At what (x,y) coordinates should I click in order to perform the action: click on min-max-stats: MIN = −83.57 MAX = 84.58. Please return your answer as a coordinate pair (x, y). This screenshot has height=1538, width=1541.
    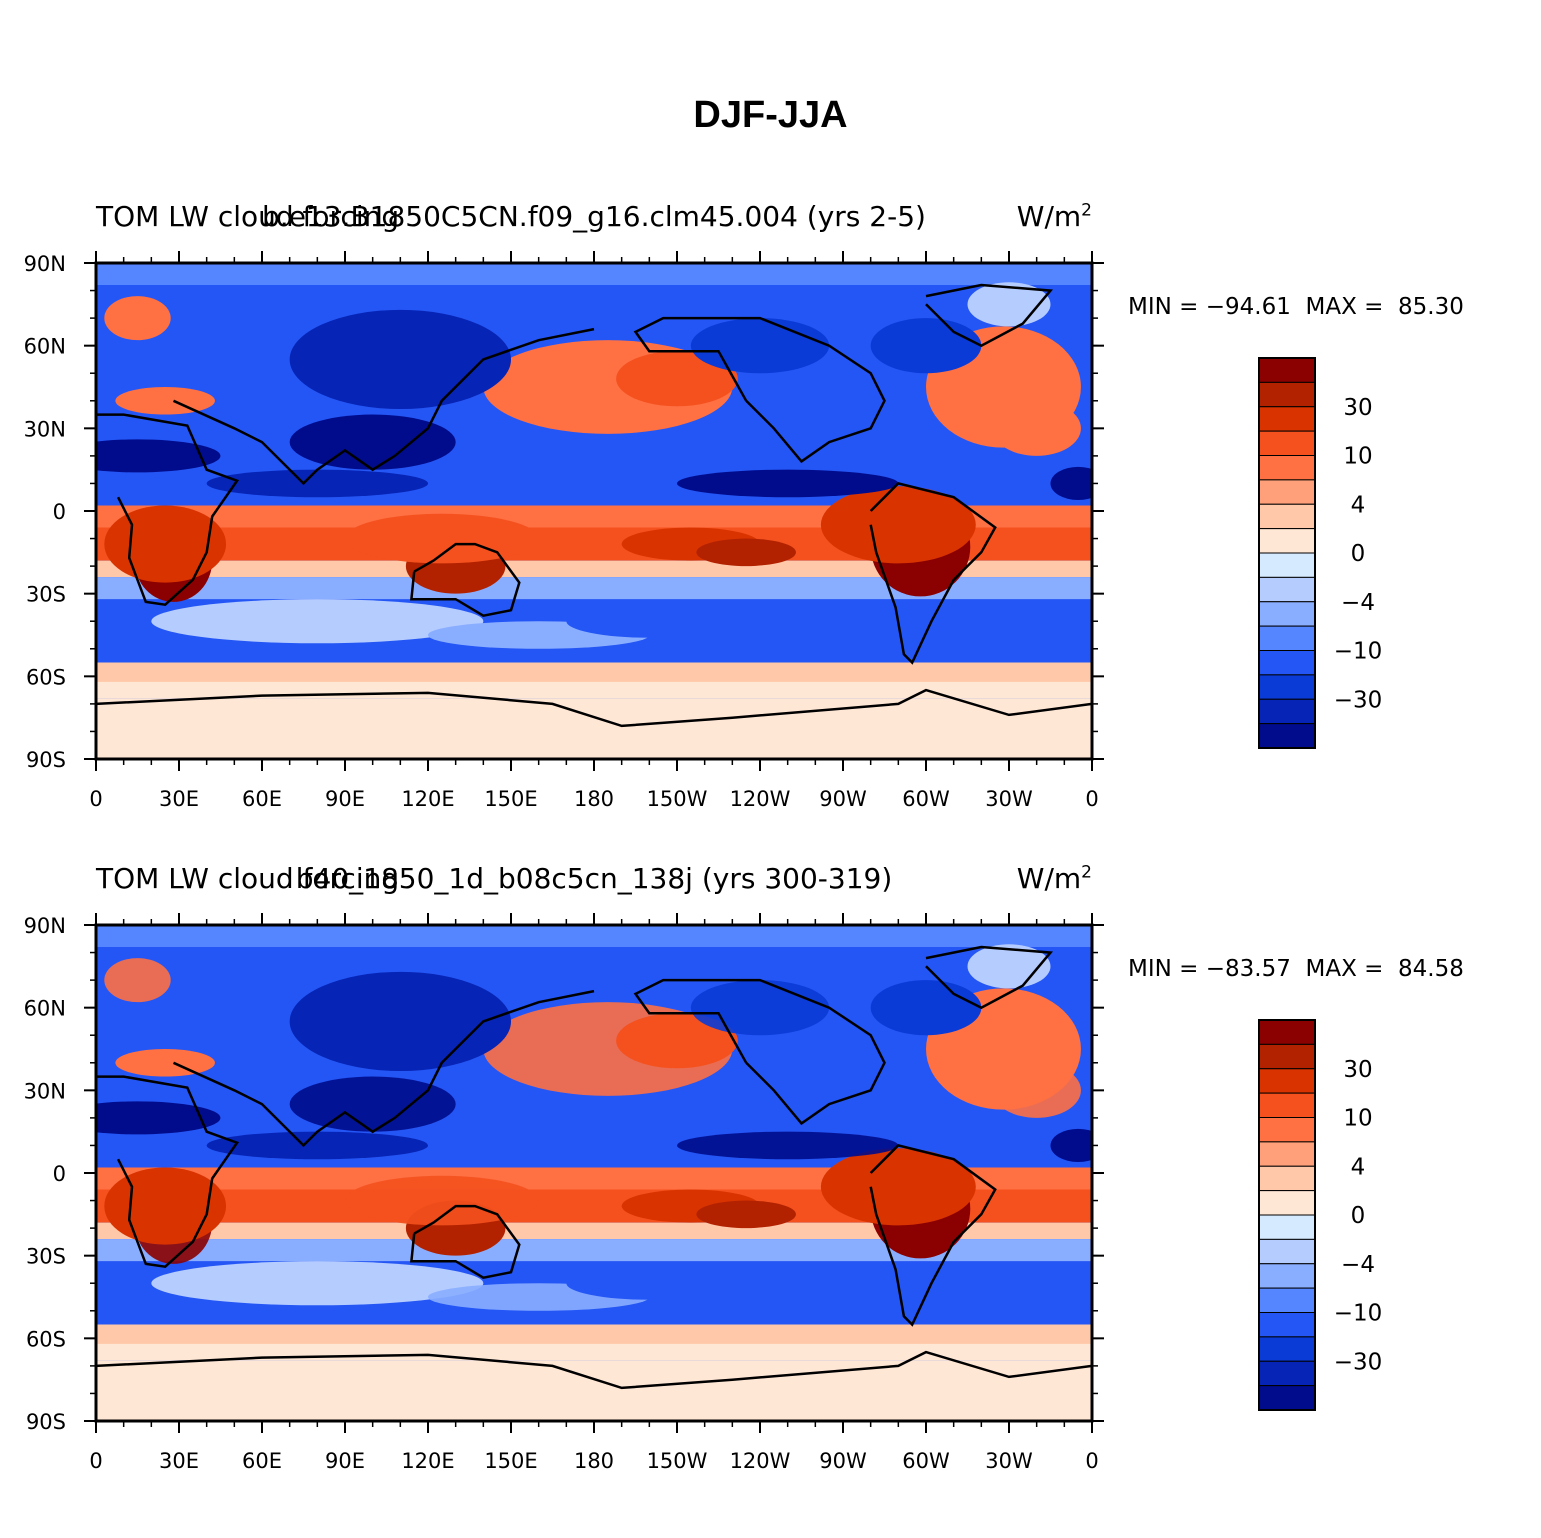
    Looking at the image, I should click on (1296, 969).